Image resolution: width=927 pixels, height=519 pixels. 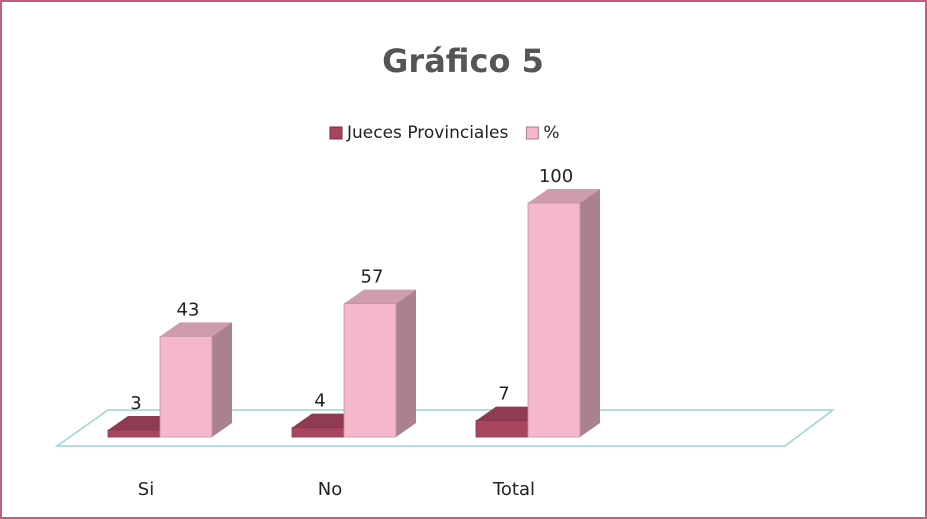 I want to click on x-tick-label: Total, so click(x=513, y=489).